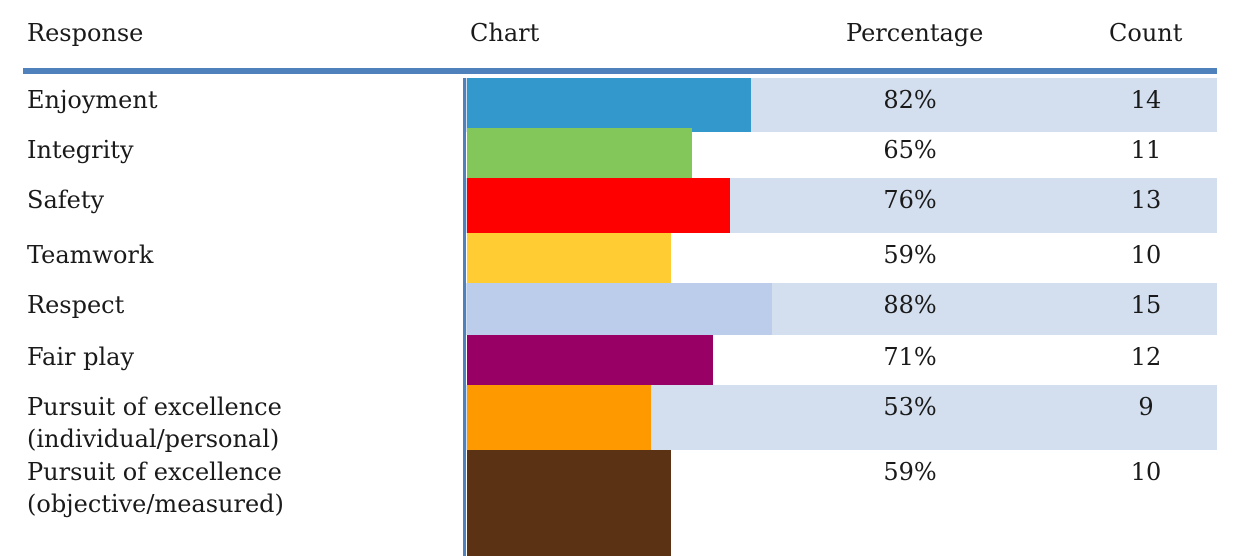 This screenshot has height=556, width=1244. Describe the element at coordinates (90, 255) in the screenshot. I see `response-label: Teamwork` at that location.